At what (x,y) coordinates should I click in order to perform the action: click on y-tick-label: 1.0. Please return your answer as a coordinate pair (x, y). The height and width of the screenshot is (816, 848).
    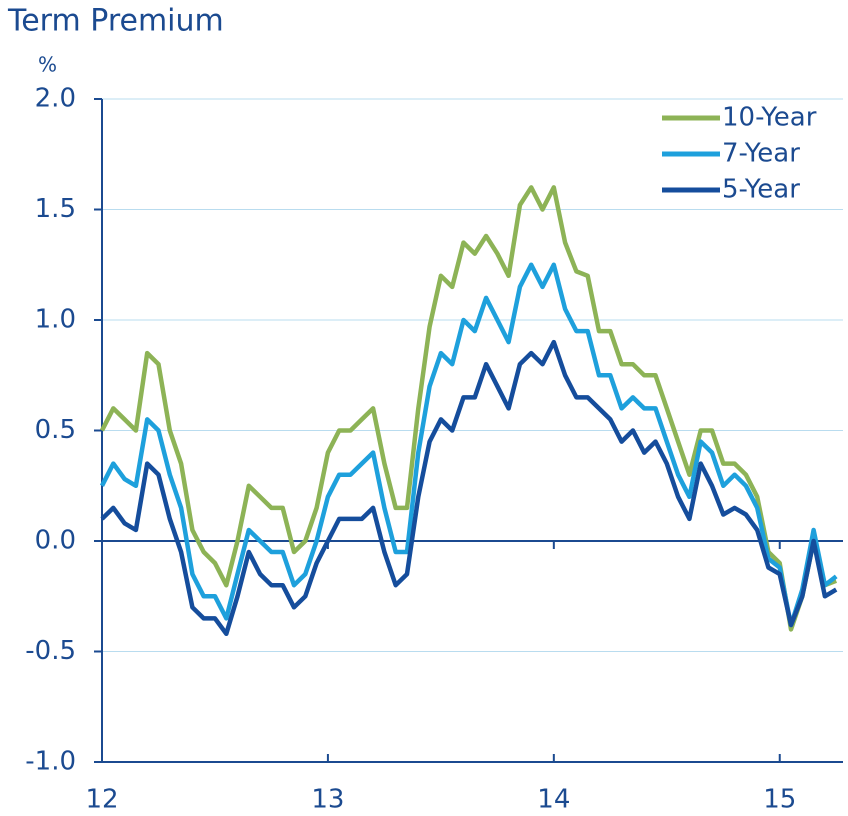
    Looking at the image, I should click on (55, 320).